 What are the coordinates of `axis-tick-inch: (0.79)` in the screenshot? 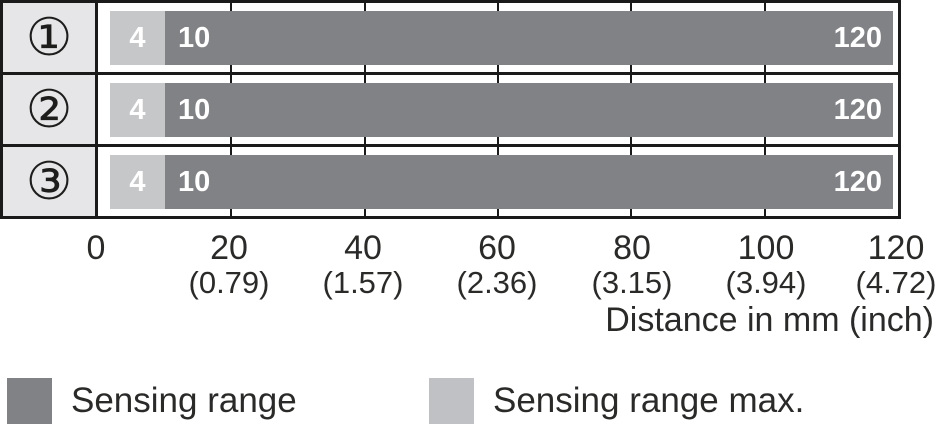 It's located at (229, 282).